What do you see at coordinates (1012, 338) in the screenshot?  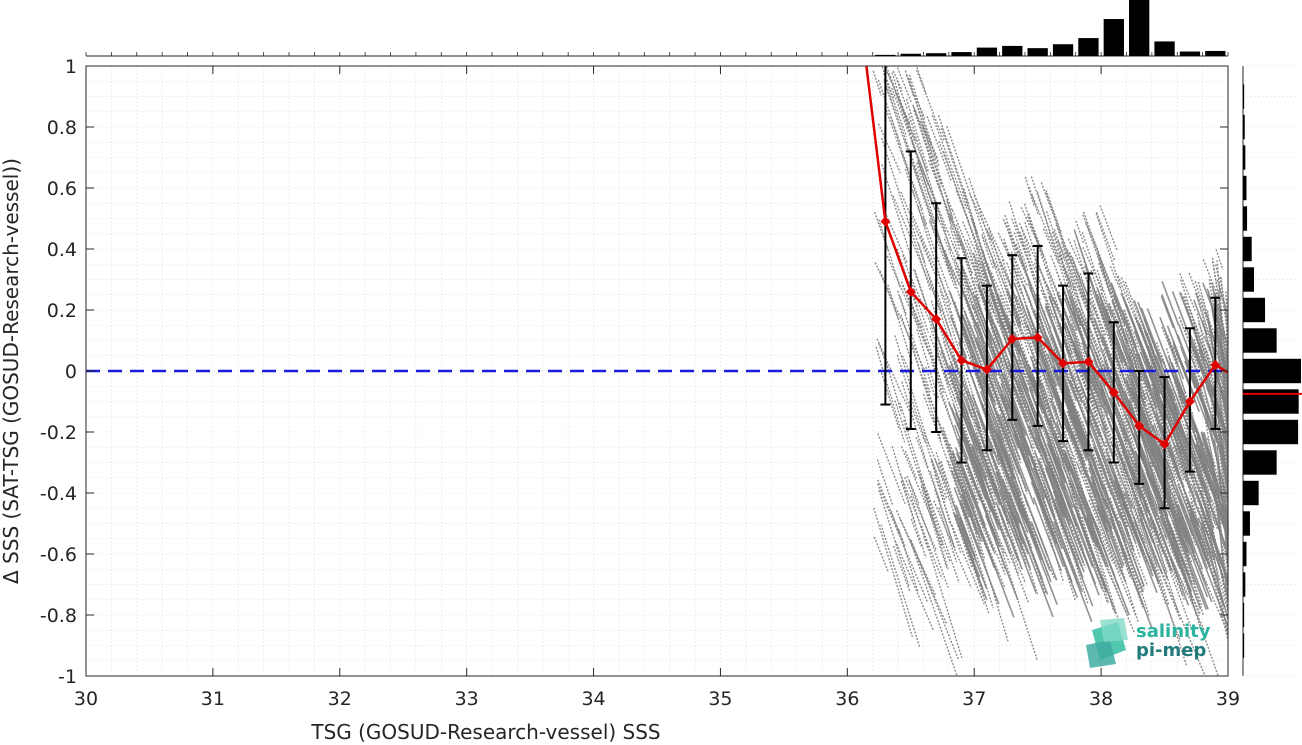 I see `mean-point` at bounding box center [1012, 338].